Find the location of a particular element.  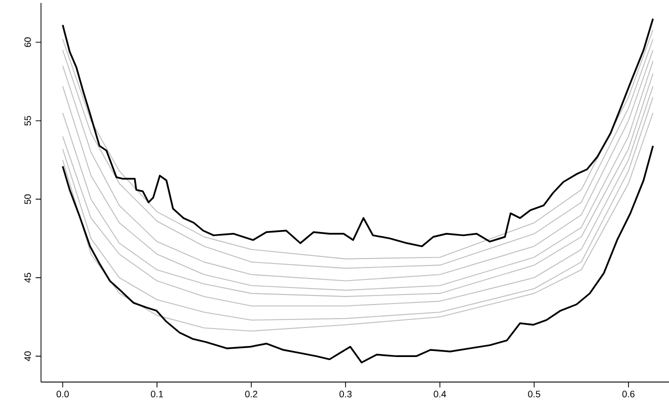

x-tick-label: 0.1 is located at coordinates (156, 394).